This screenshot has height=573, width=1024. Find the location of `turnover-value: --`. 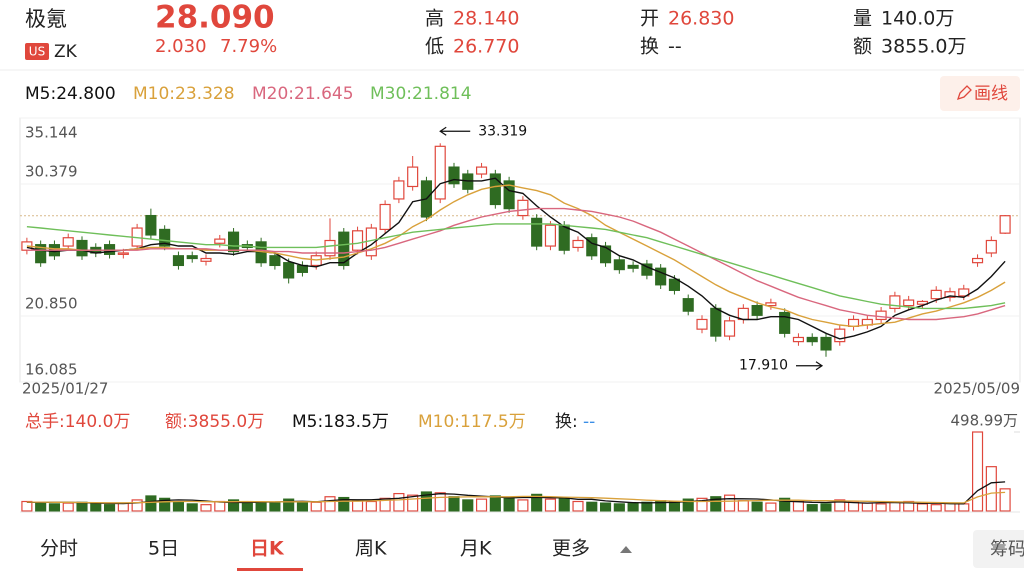

turnover-value: -- is located at coordinates (589, 422).